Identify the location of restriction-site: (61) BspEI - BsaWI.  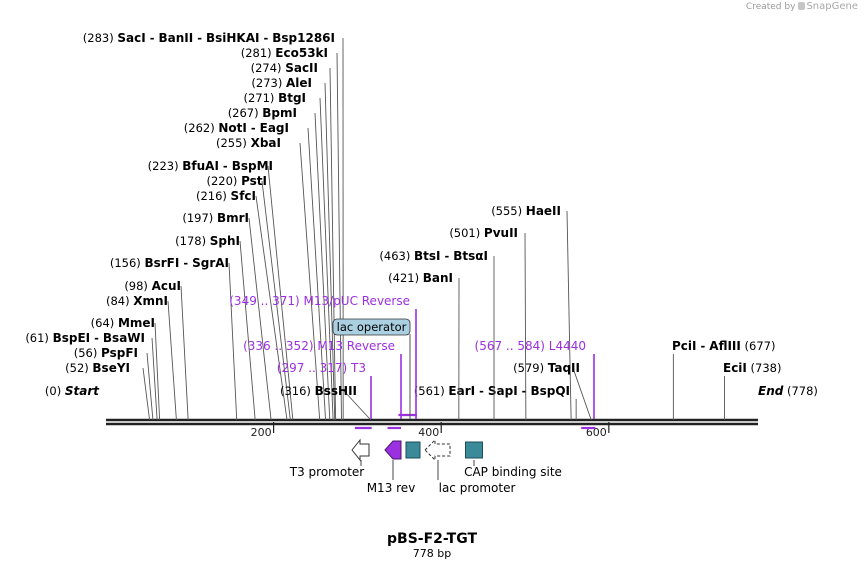
(91, 376).